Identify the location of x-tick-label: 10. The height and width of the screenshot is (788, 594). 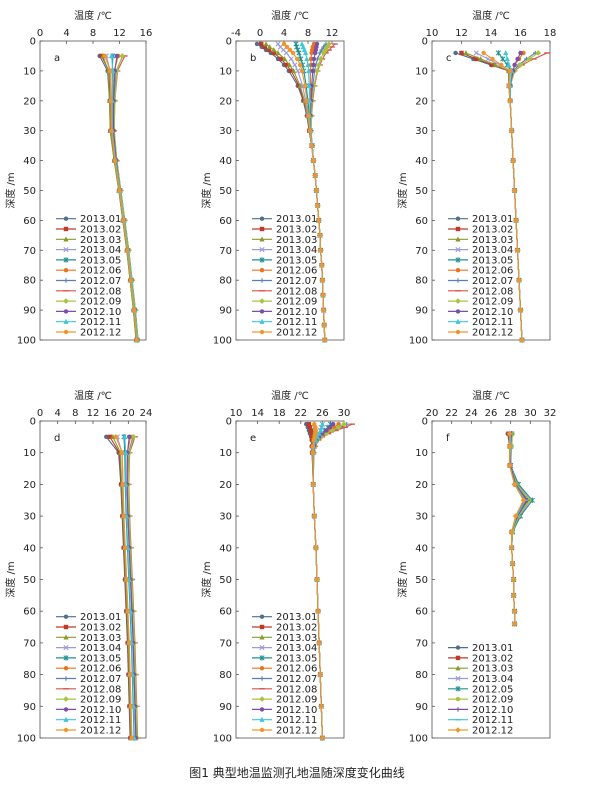
(432, 33).